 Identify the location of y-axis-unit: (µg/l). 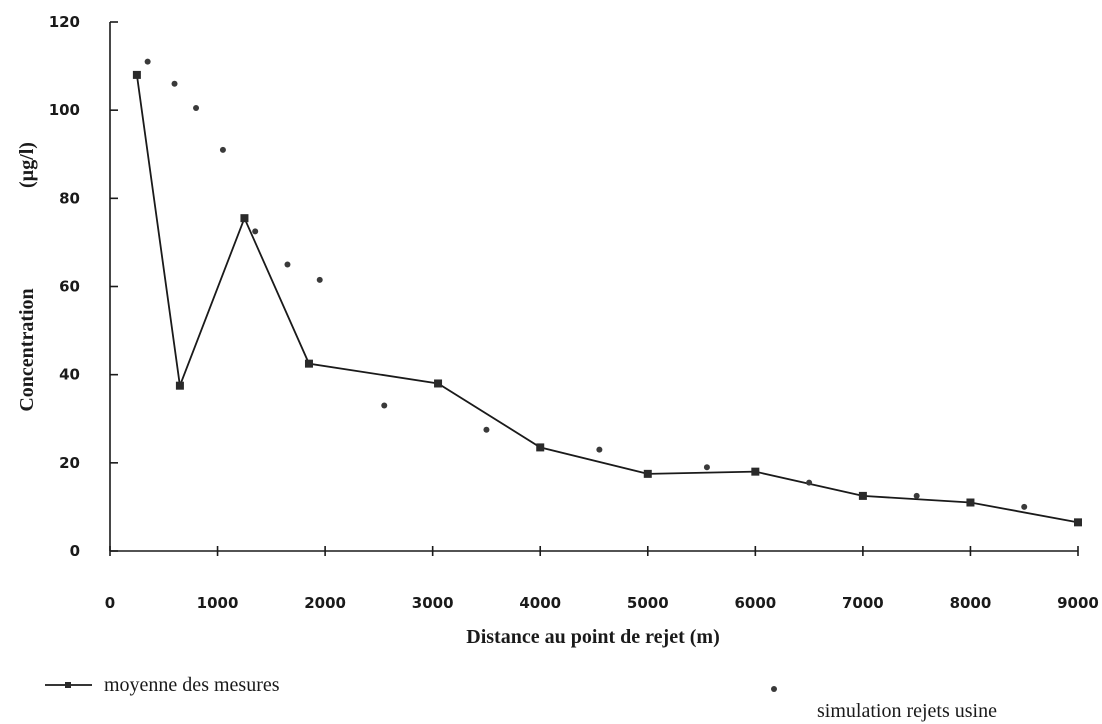
(27, 165).